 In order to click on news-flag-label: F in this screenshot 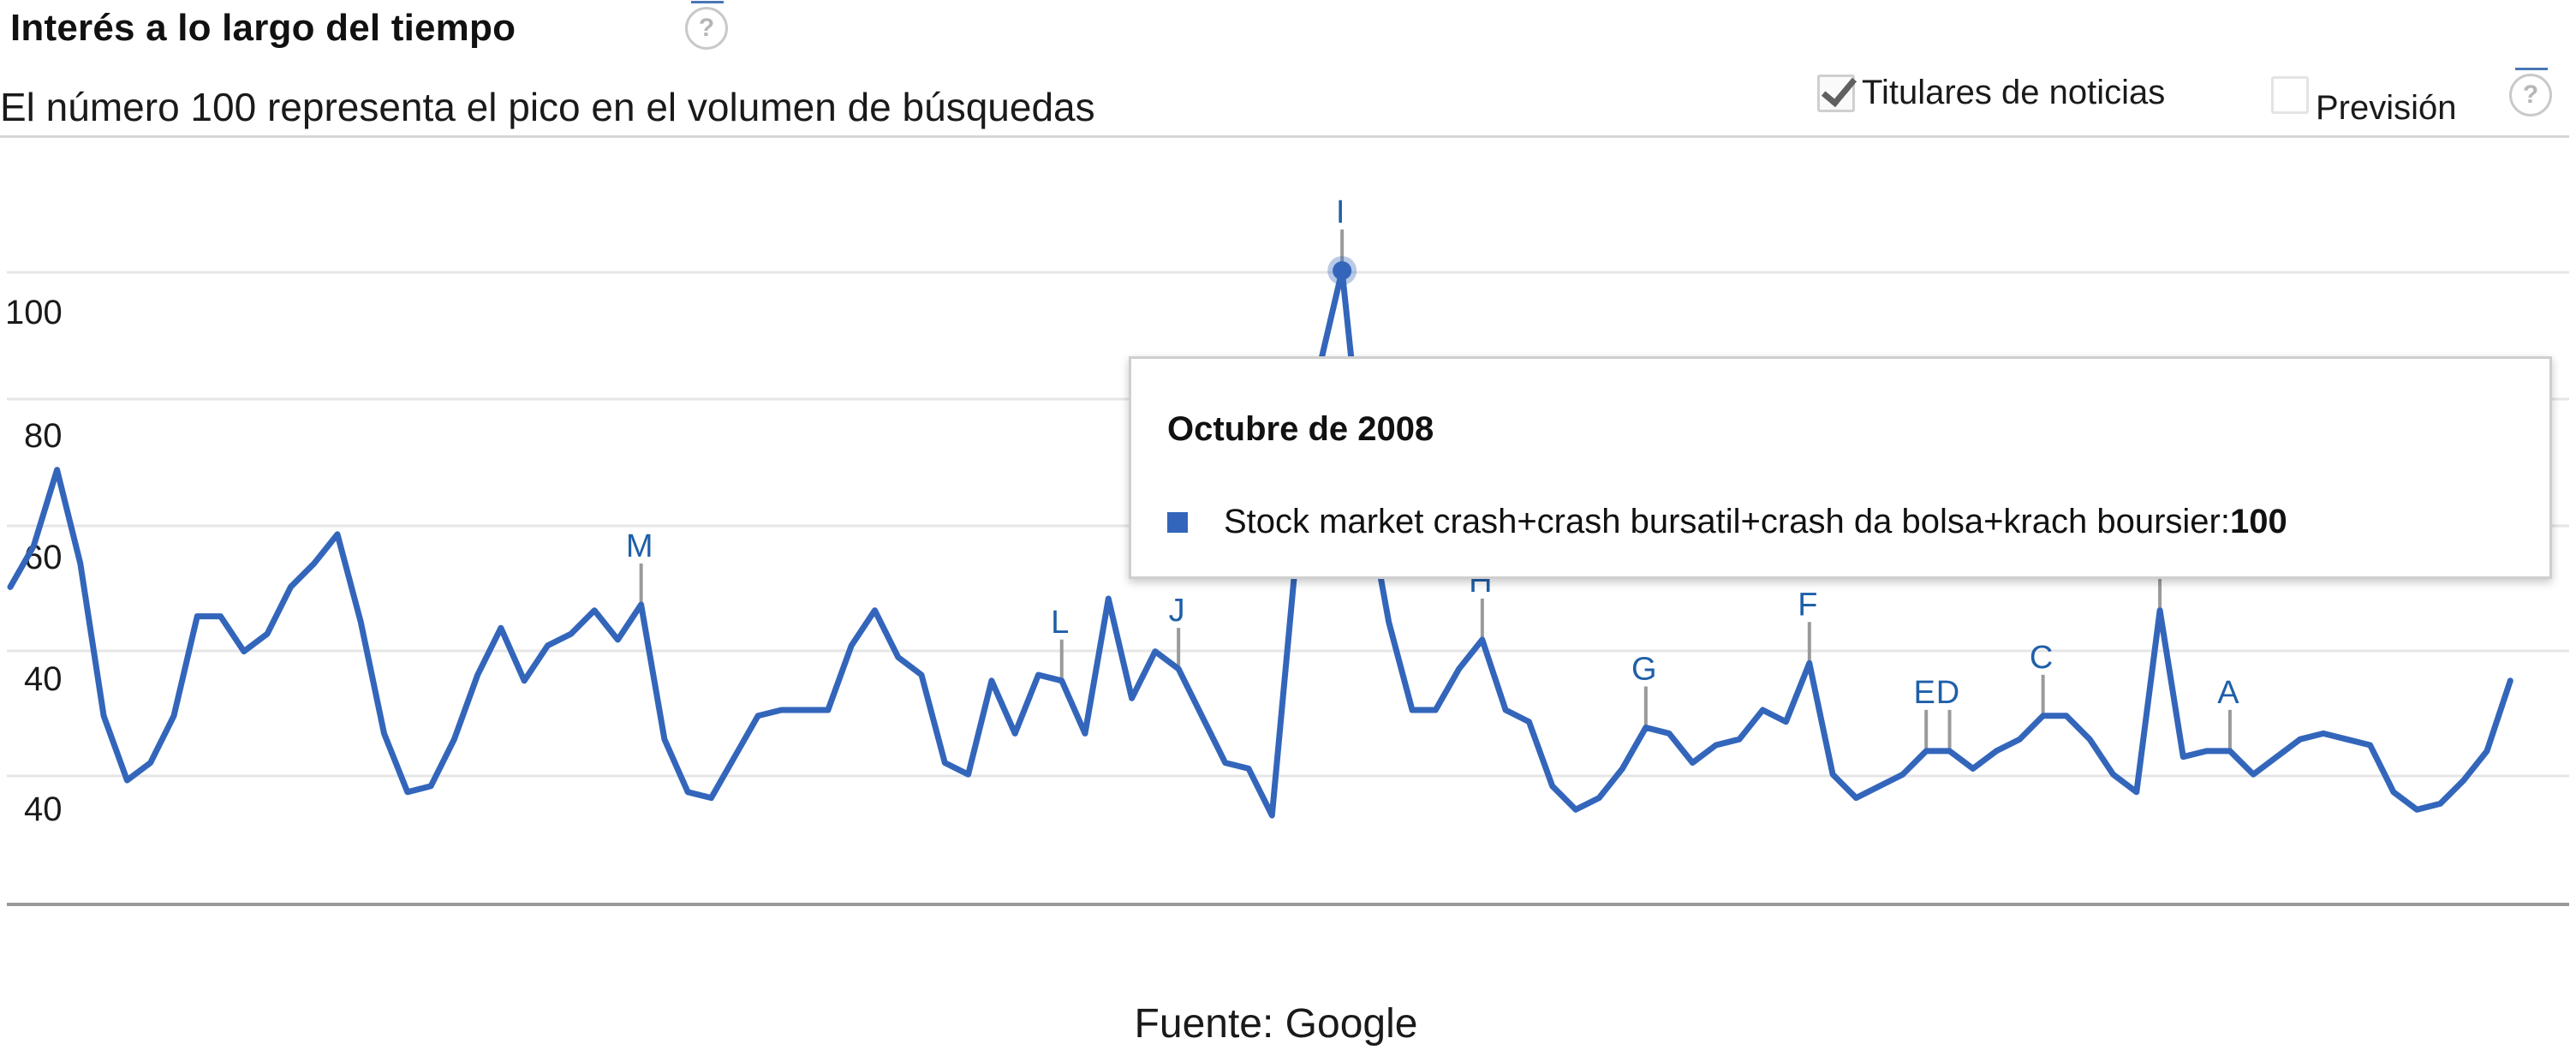, I will do `click(1807, 605)`.